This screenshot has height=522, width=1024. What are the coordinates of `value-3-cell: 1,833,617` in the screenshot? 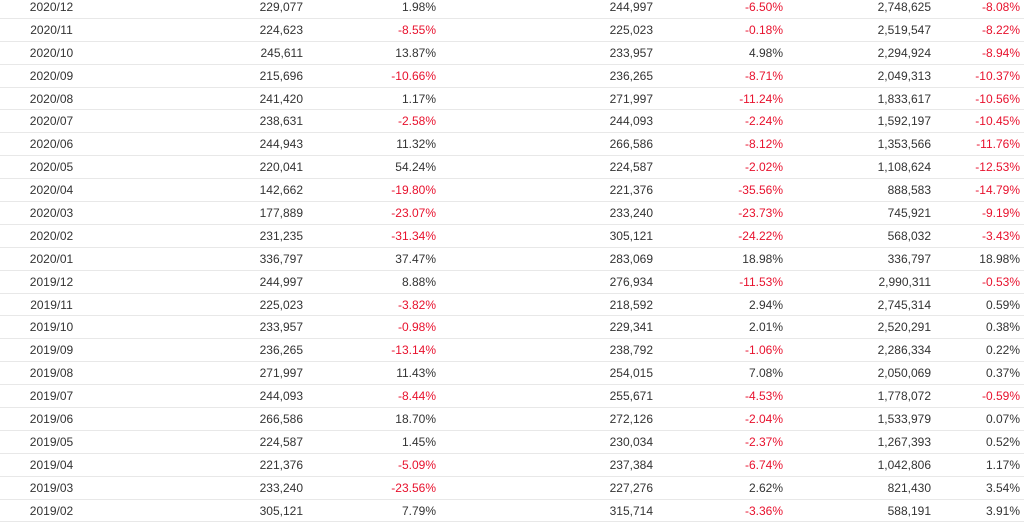 It's located at (904, 98).